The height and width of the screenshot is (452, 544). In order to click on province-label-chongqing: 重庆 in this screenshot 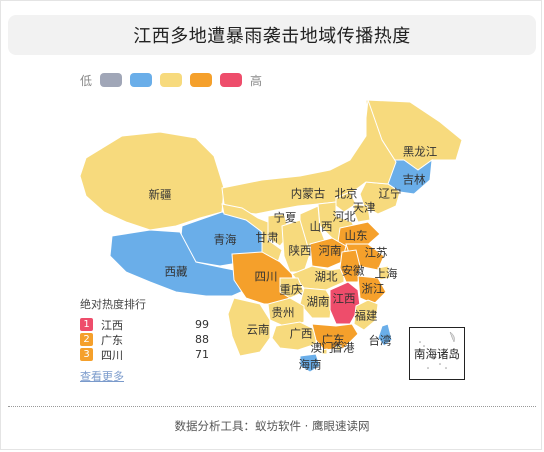, I will do `click(291, 290)`.